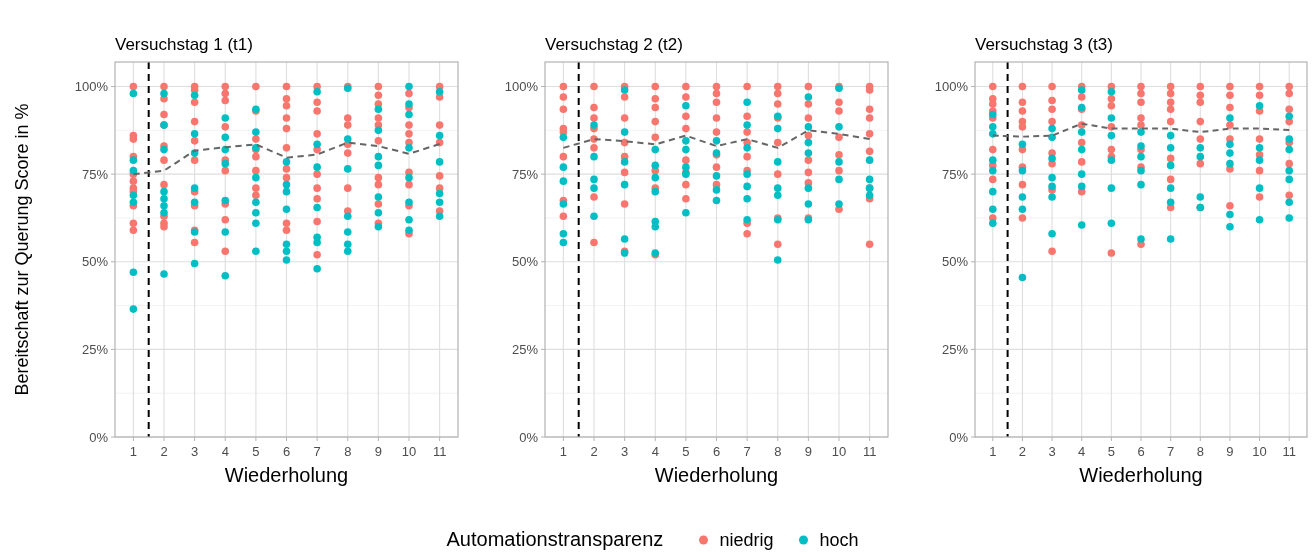 The image size is (1314, 554). What do you see at coordinates (839, 540) in the screenshot?
I see `legend-label: hoch` at bounding box center [839, 540].